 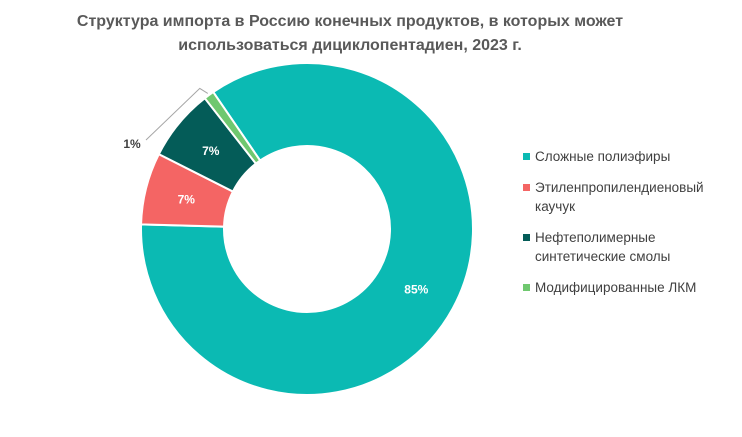 What do you see at coordinates (416, 290) in the screenshot?
I see `data-label-polyesters: 85%` at bounding box center [416, 290].